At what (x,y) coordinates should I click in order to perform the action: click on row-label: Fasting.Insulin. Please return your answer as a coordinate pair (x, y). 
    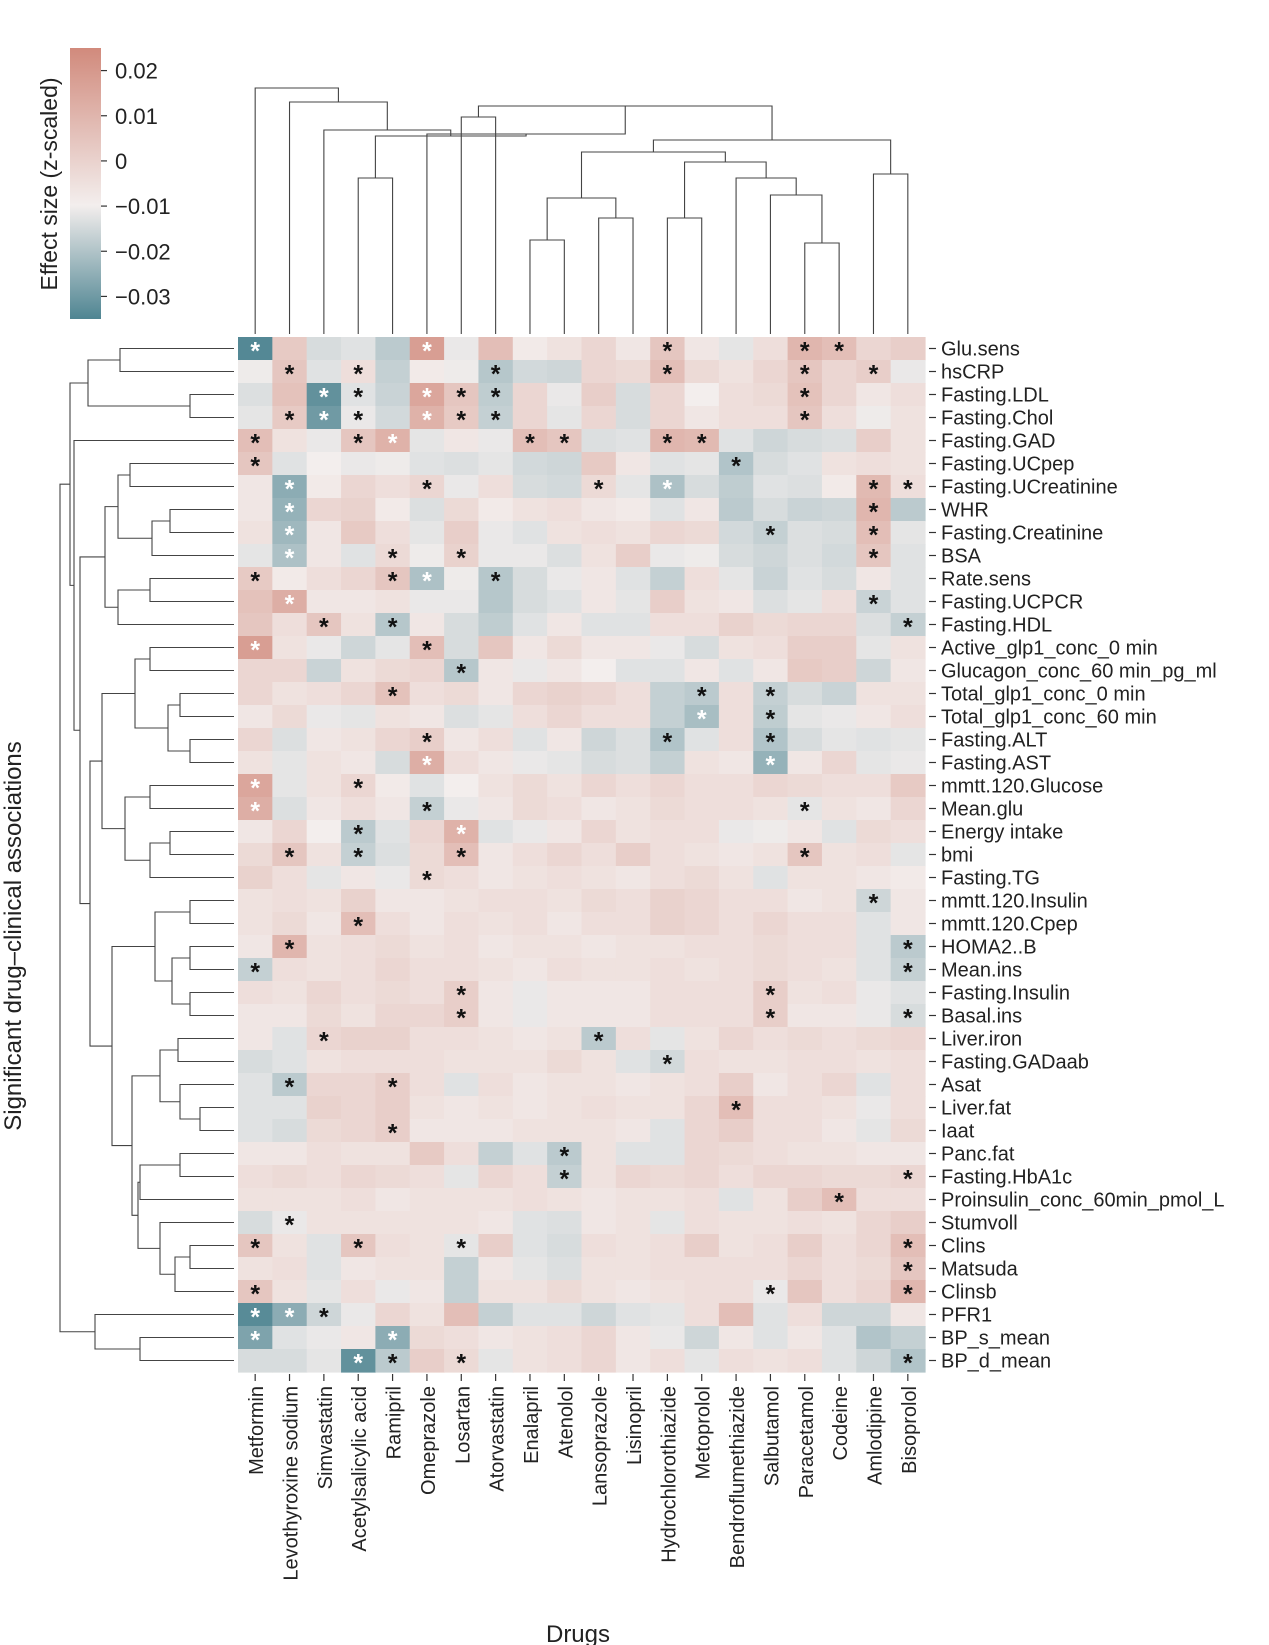
    Looking at the image, I should click on (1005, 994).